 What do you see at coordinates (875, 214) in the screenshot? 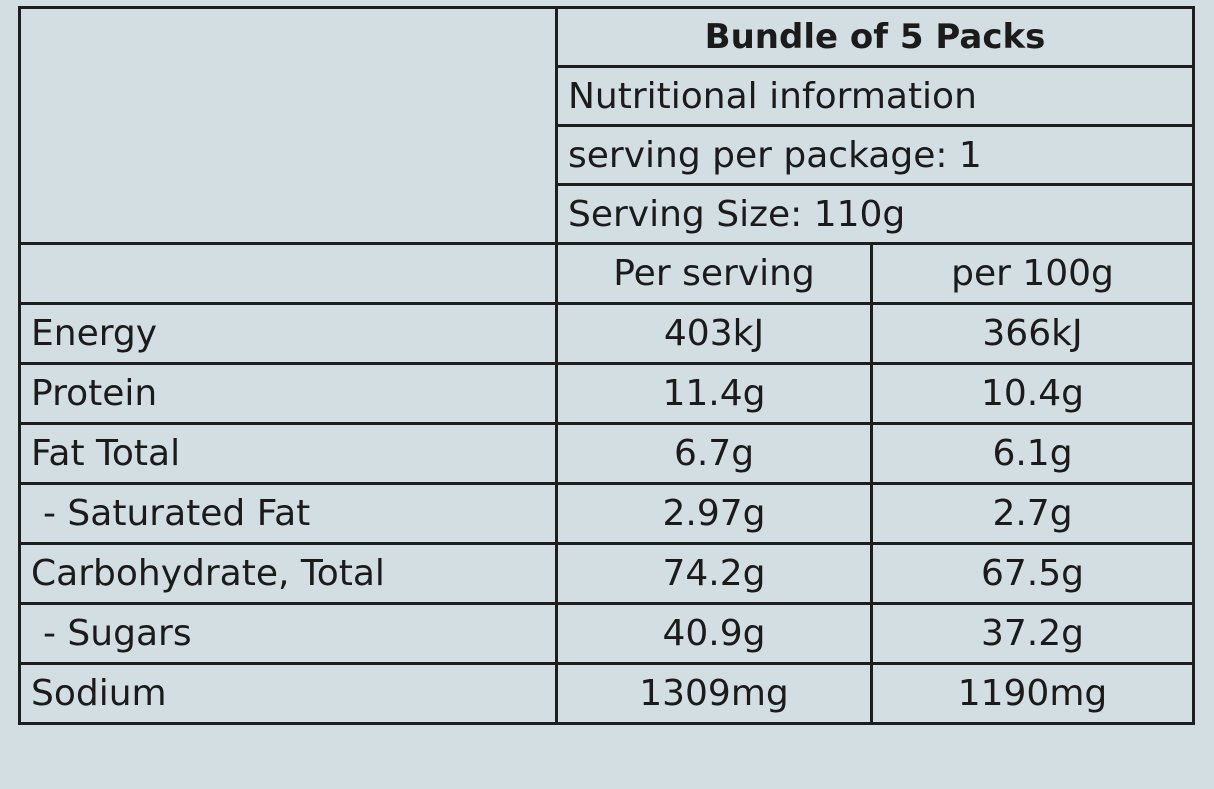
I see `serving-size: Serving Size: 110g` at bounding box center [875, 214].